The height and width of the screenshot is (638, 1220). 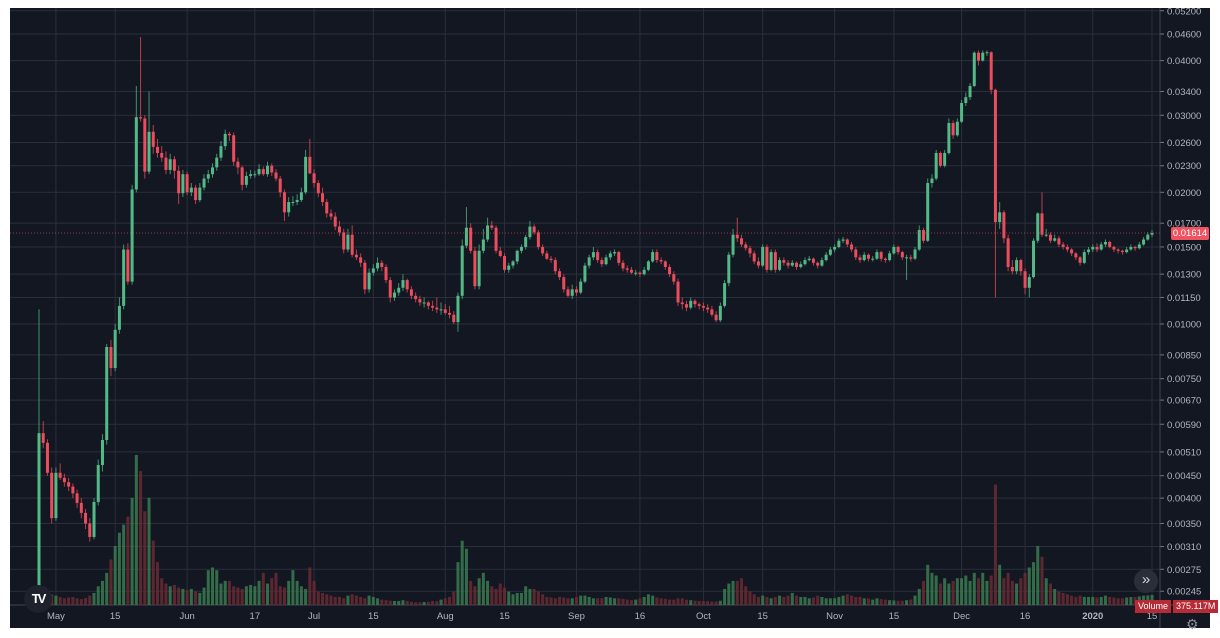 I want to click on scroll-to-realtime-button: », so click(x=1146, y=581).